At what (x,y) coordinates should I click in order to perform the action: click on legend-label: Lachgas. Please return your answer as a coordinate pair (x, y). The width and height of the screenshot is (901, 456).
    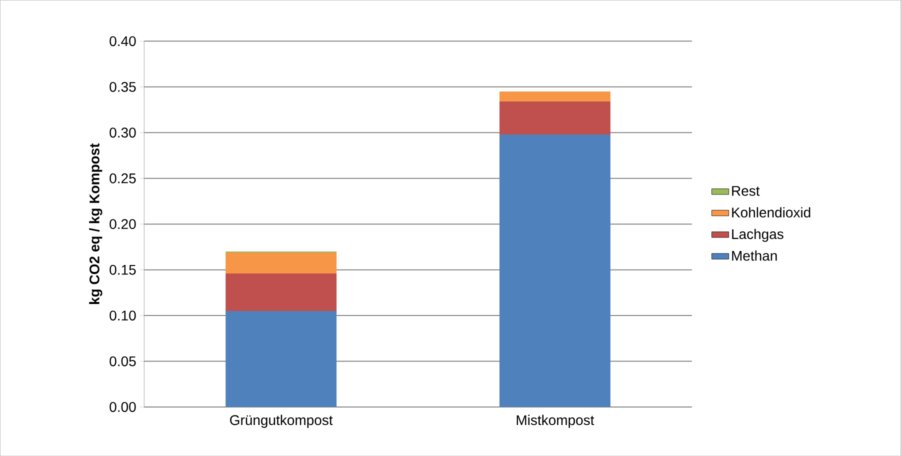
    Looking at the image, I should click on (758, 235).